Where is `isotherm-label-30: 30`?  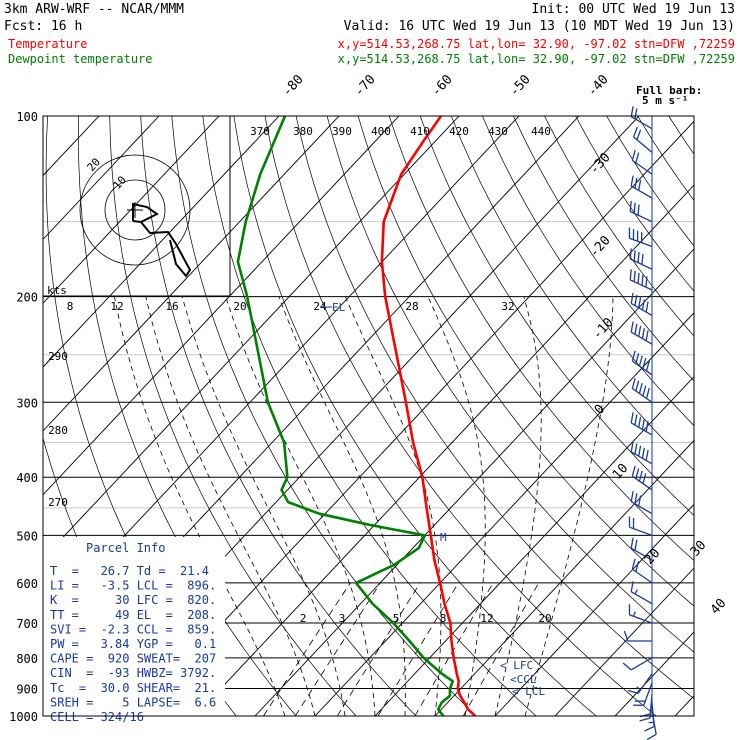
isotherm-label-30: 30 is located at coordinates (699, 549).